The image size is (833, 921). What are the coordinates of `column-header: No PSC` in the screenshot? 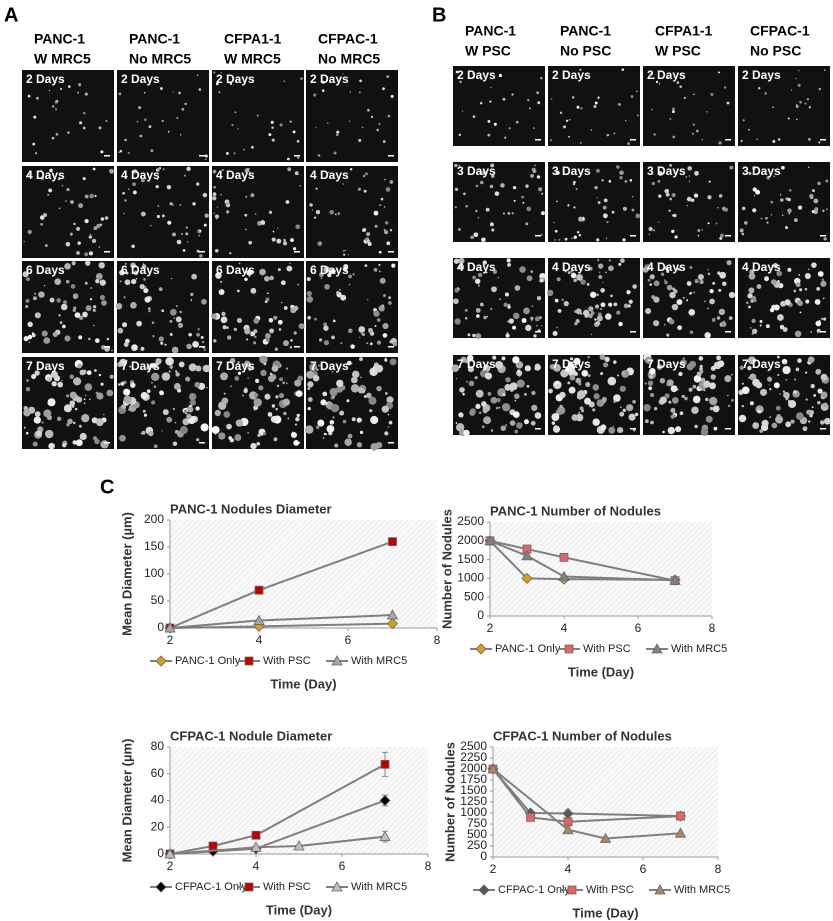 It's located at (585, 51).